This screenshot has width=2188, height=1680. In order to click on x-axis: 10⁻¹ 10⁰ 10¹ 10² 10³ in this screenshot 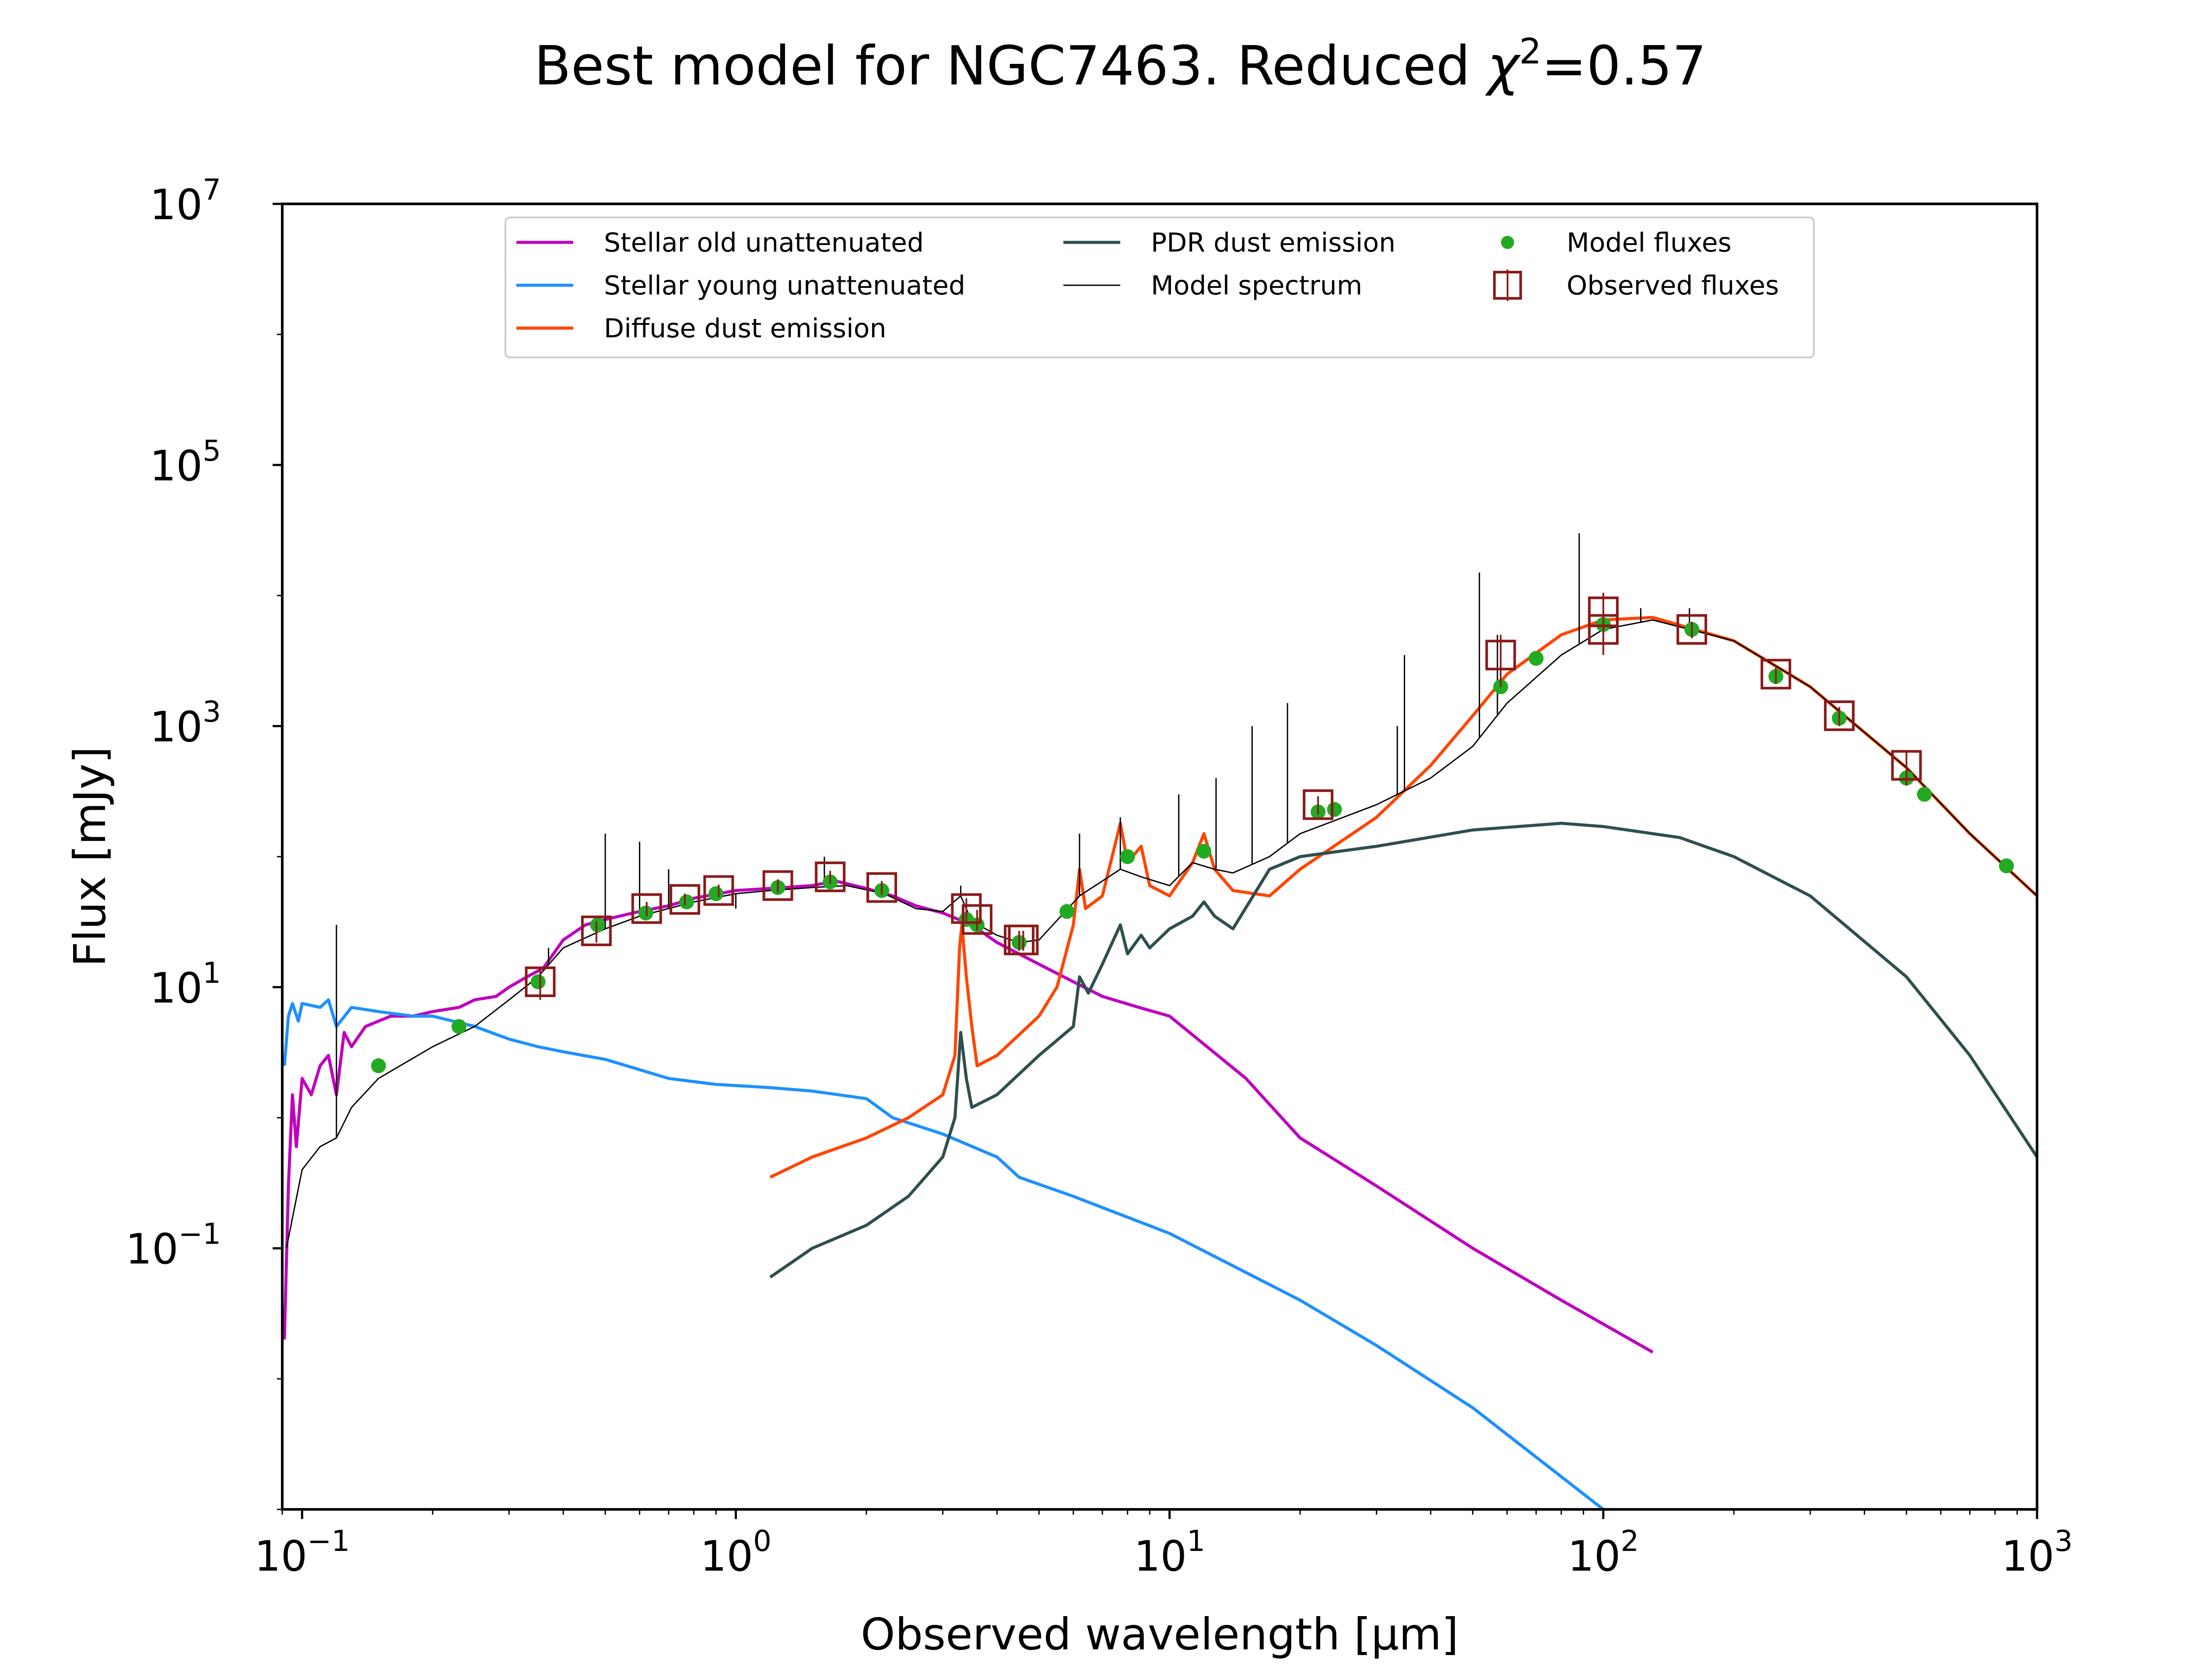, I will do `click(1163, 1545)`.